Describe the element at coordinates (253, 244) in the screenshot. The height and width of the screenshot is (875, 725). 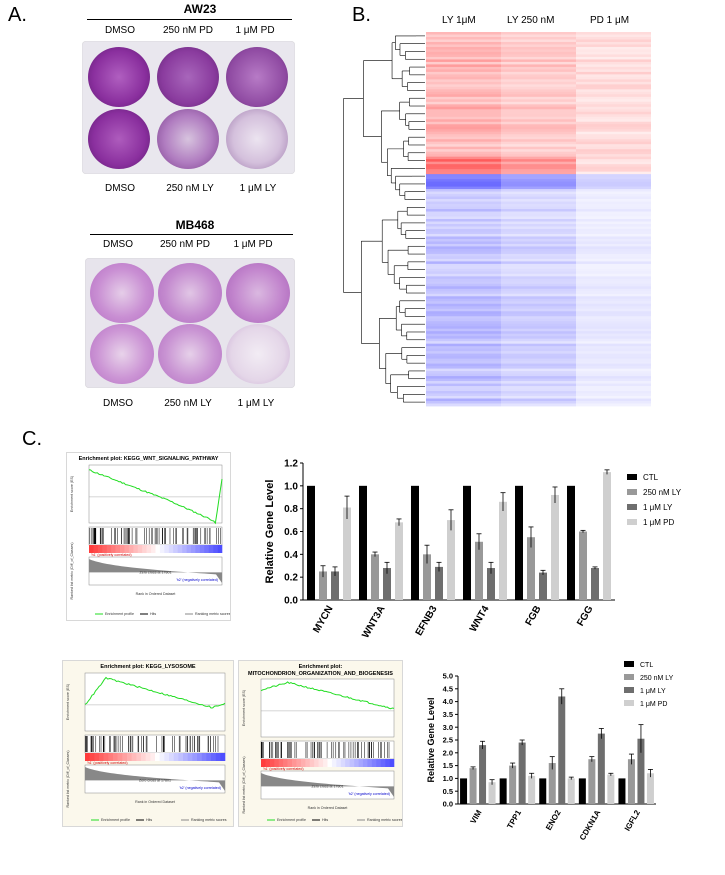
I see `plate2-top-label-3: 1 μM PD` at that location.